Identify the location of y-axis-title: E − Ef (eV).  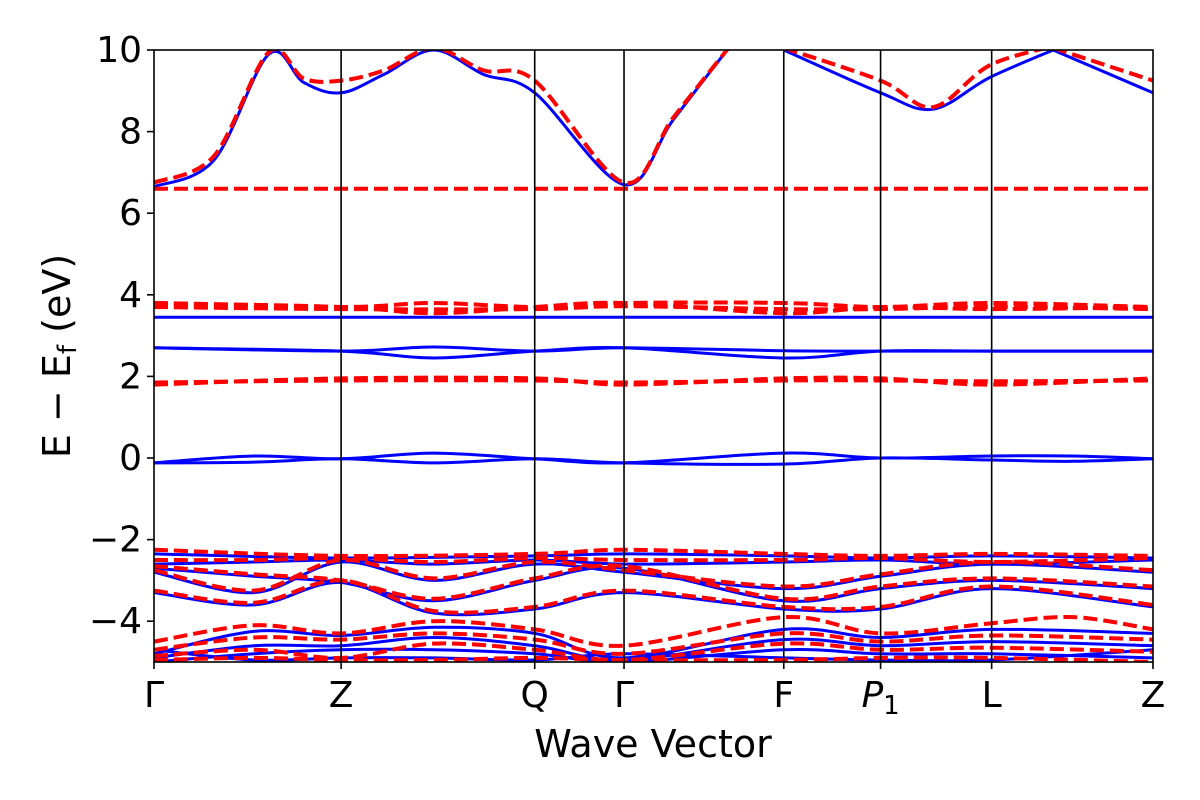
(59, 356).